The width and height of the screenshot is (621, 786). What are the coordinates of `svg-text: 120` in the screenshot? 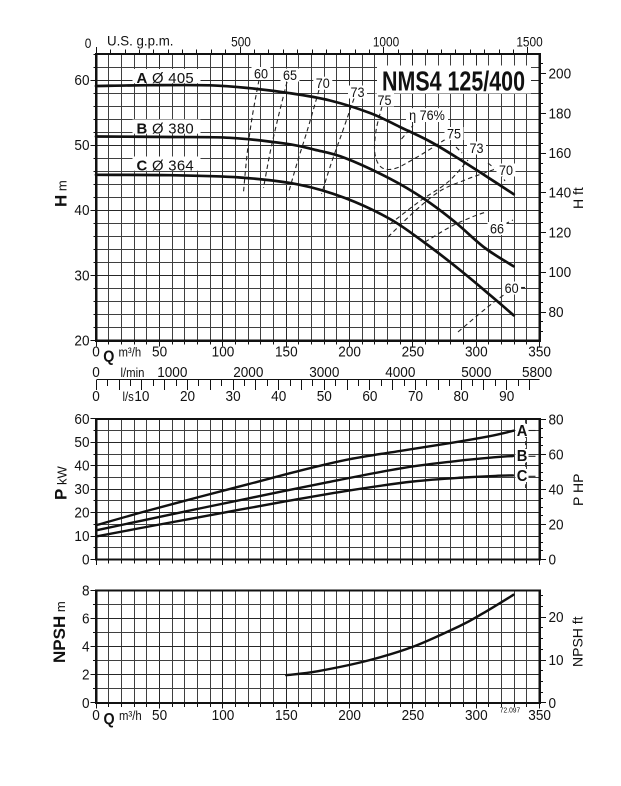 It's located at (560, 232).